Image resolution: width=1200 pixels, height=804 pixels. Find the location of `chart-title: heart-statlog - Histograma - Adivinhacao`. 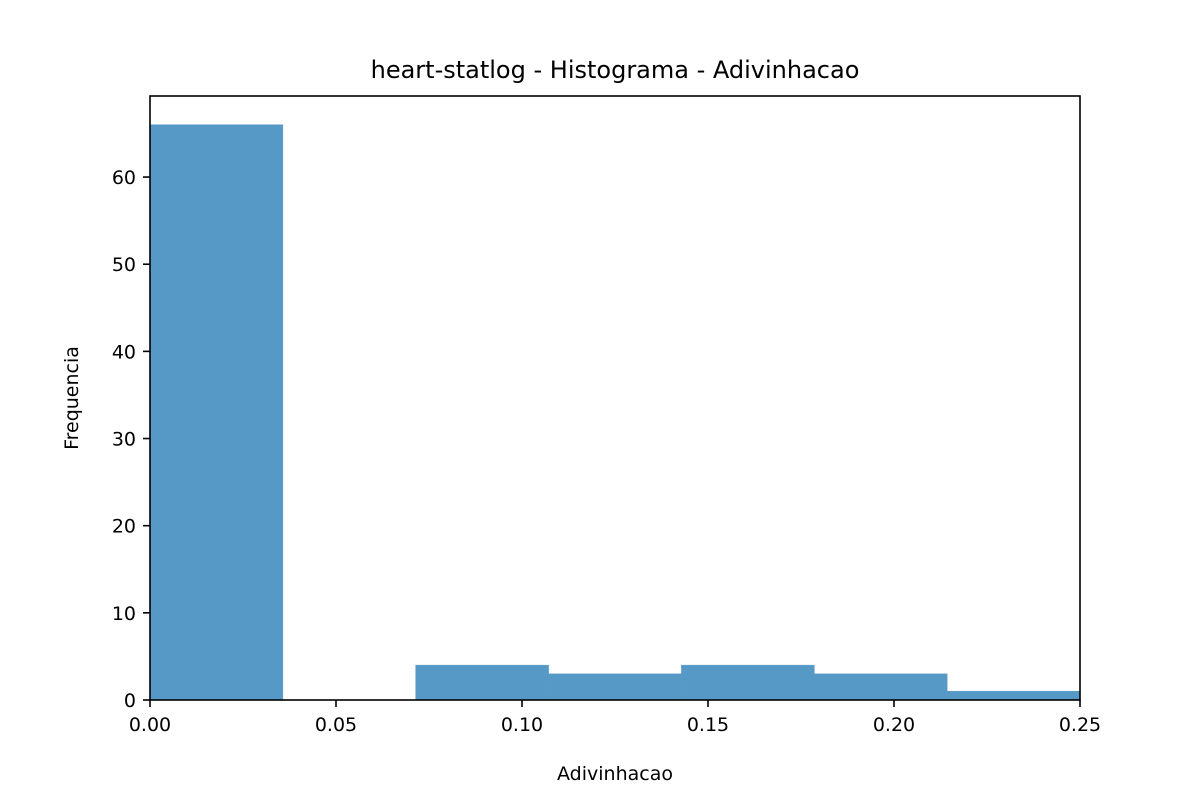

chart-title: heart-statlog - Histograma - Adivinhacao is located at coordinates (615, 70).